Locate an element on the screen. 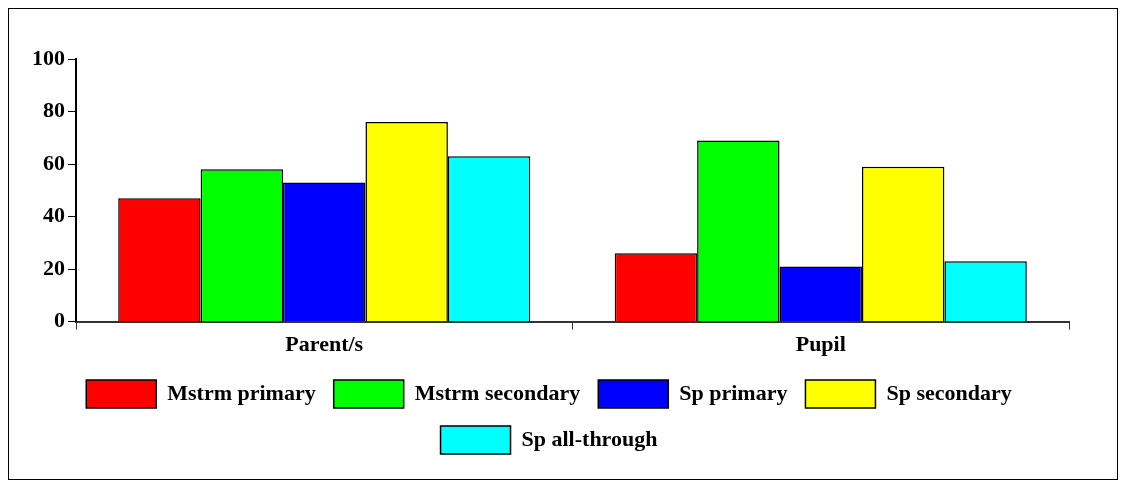 The width and height of the screenshot is (1129, 490). y-tick-label: 100 is located at coordinates (48, 57).